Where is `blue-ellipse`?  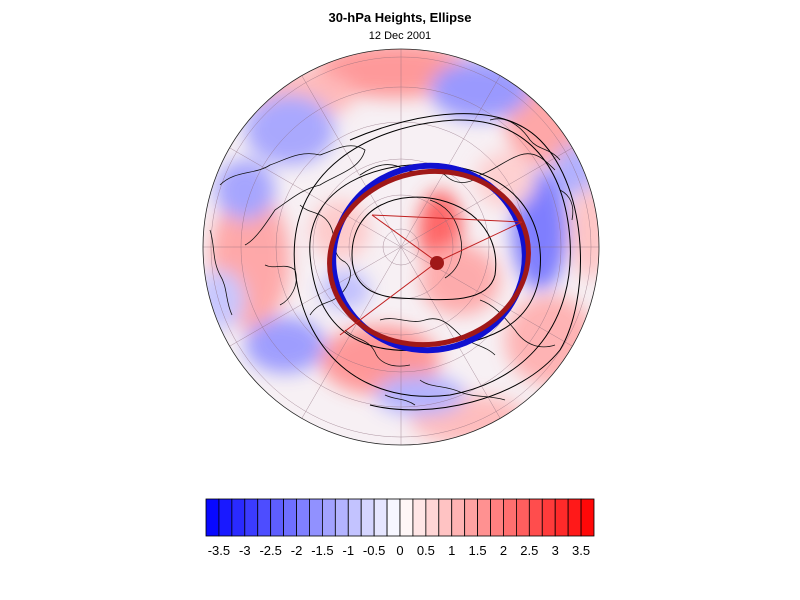 blue-ellipse is located at coordinates (429, 258).